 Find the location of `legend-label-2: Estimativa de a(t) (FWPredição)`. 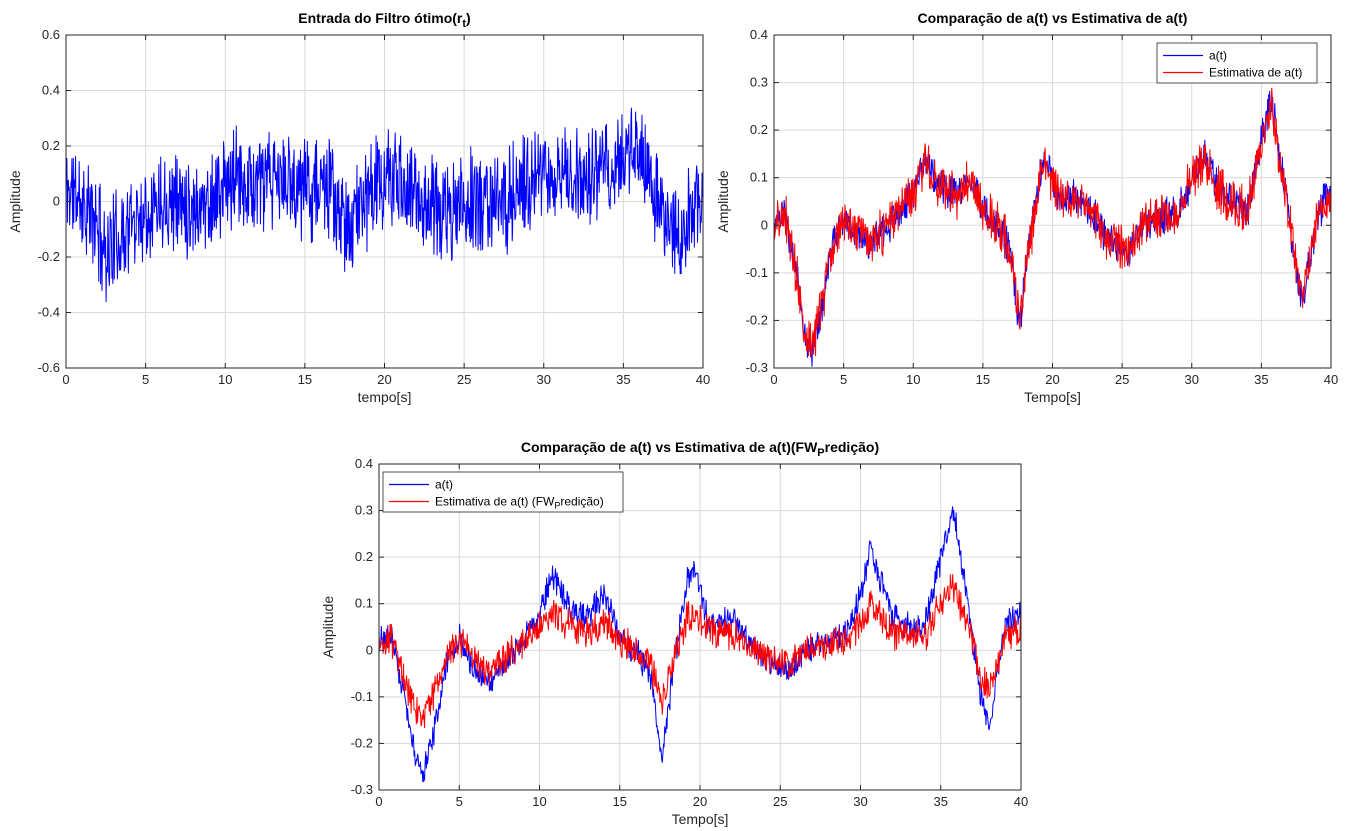

legend-label-2: Estimativa de a(t) (FWPredição) is located at coordinates (519, 503).